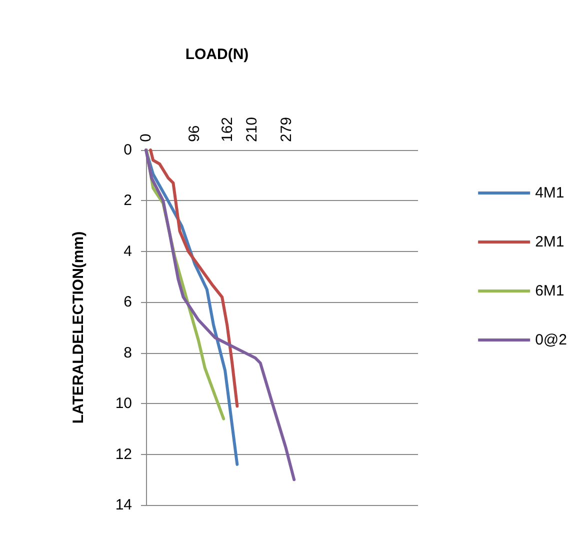  What do you see at coordinates (217, 54) in the screenshot?
I see `x-axis-title: LOAD(N)` at bounding box center [217, 54].